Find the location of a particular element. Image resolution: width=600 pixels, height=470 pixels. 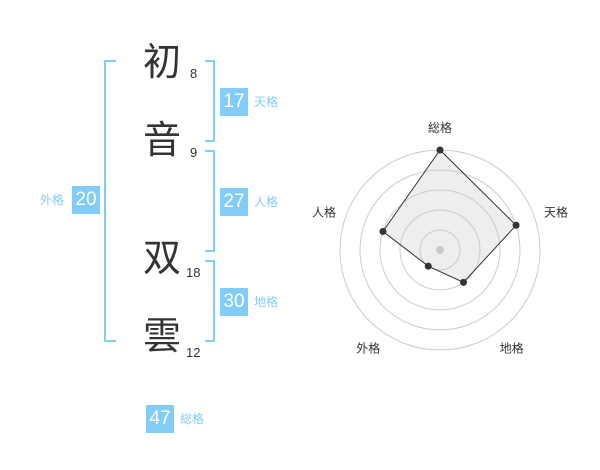

radar-axis-label: 総格 is located at coordinates (440, 127).